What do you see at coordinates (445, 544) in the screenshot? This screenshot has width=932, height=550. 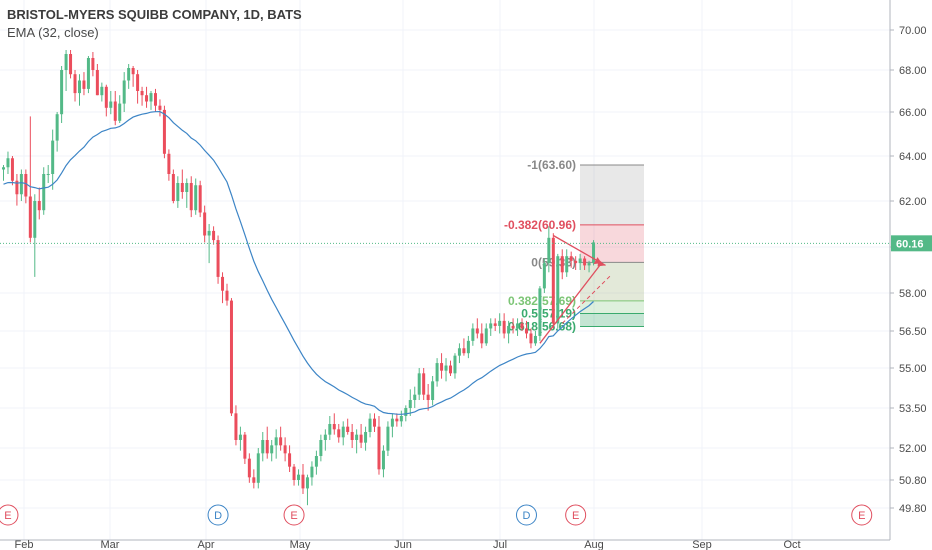 I see `time-axis: Feb Mar Apr May Jun Jul Aug Sep Oct` at bounding box center [445, 544].